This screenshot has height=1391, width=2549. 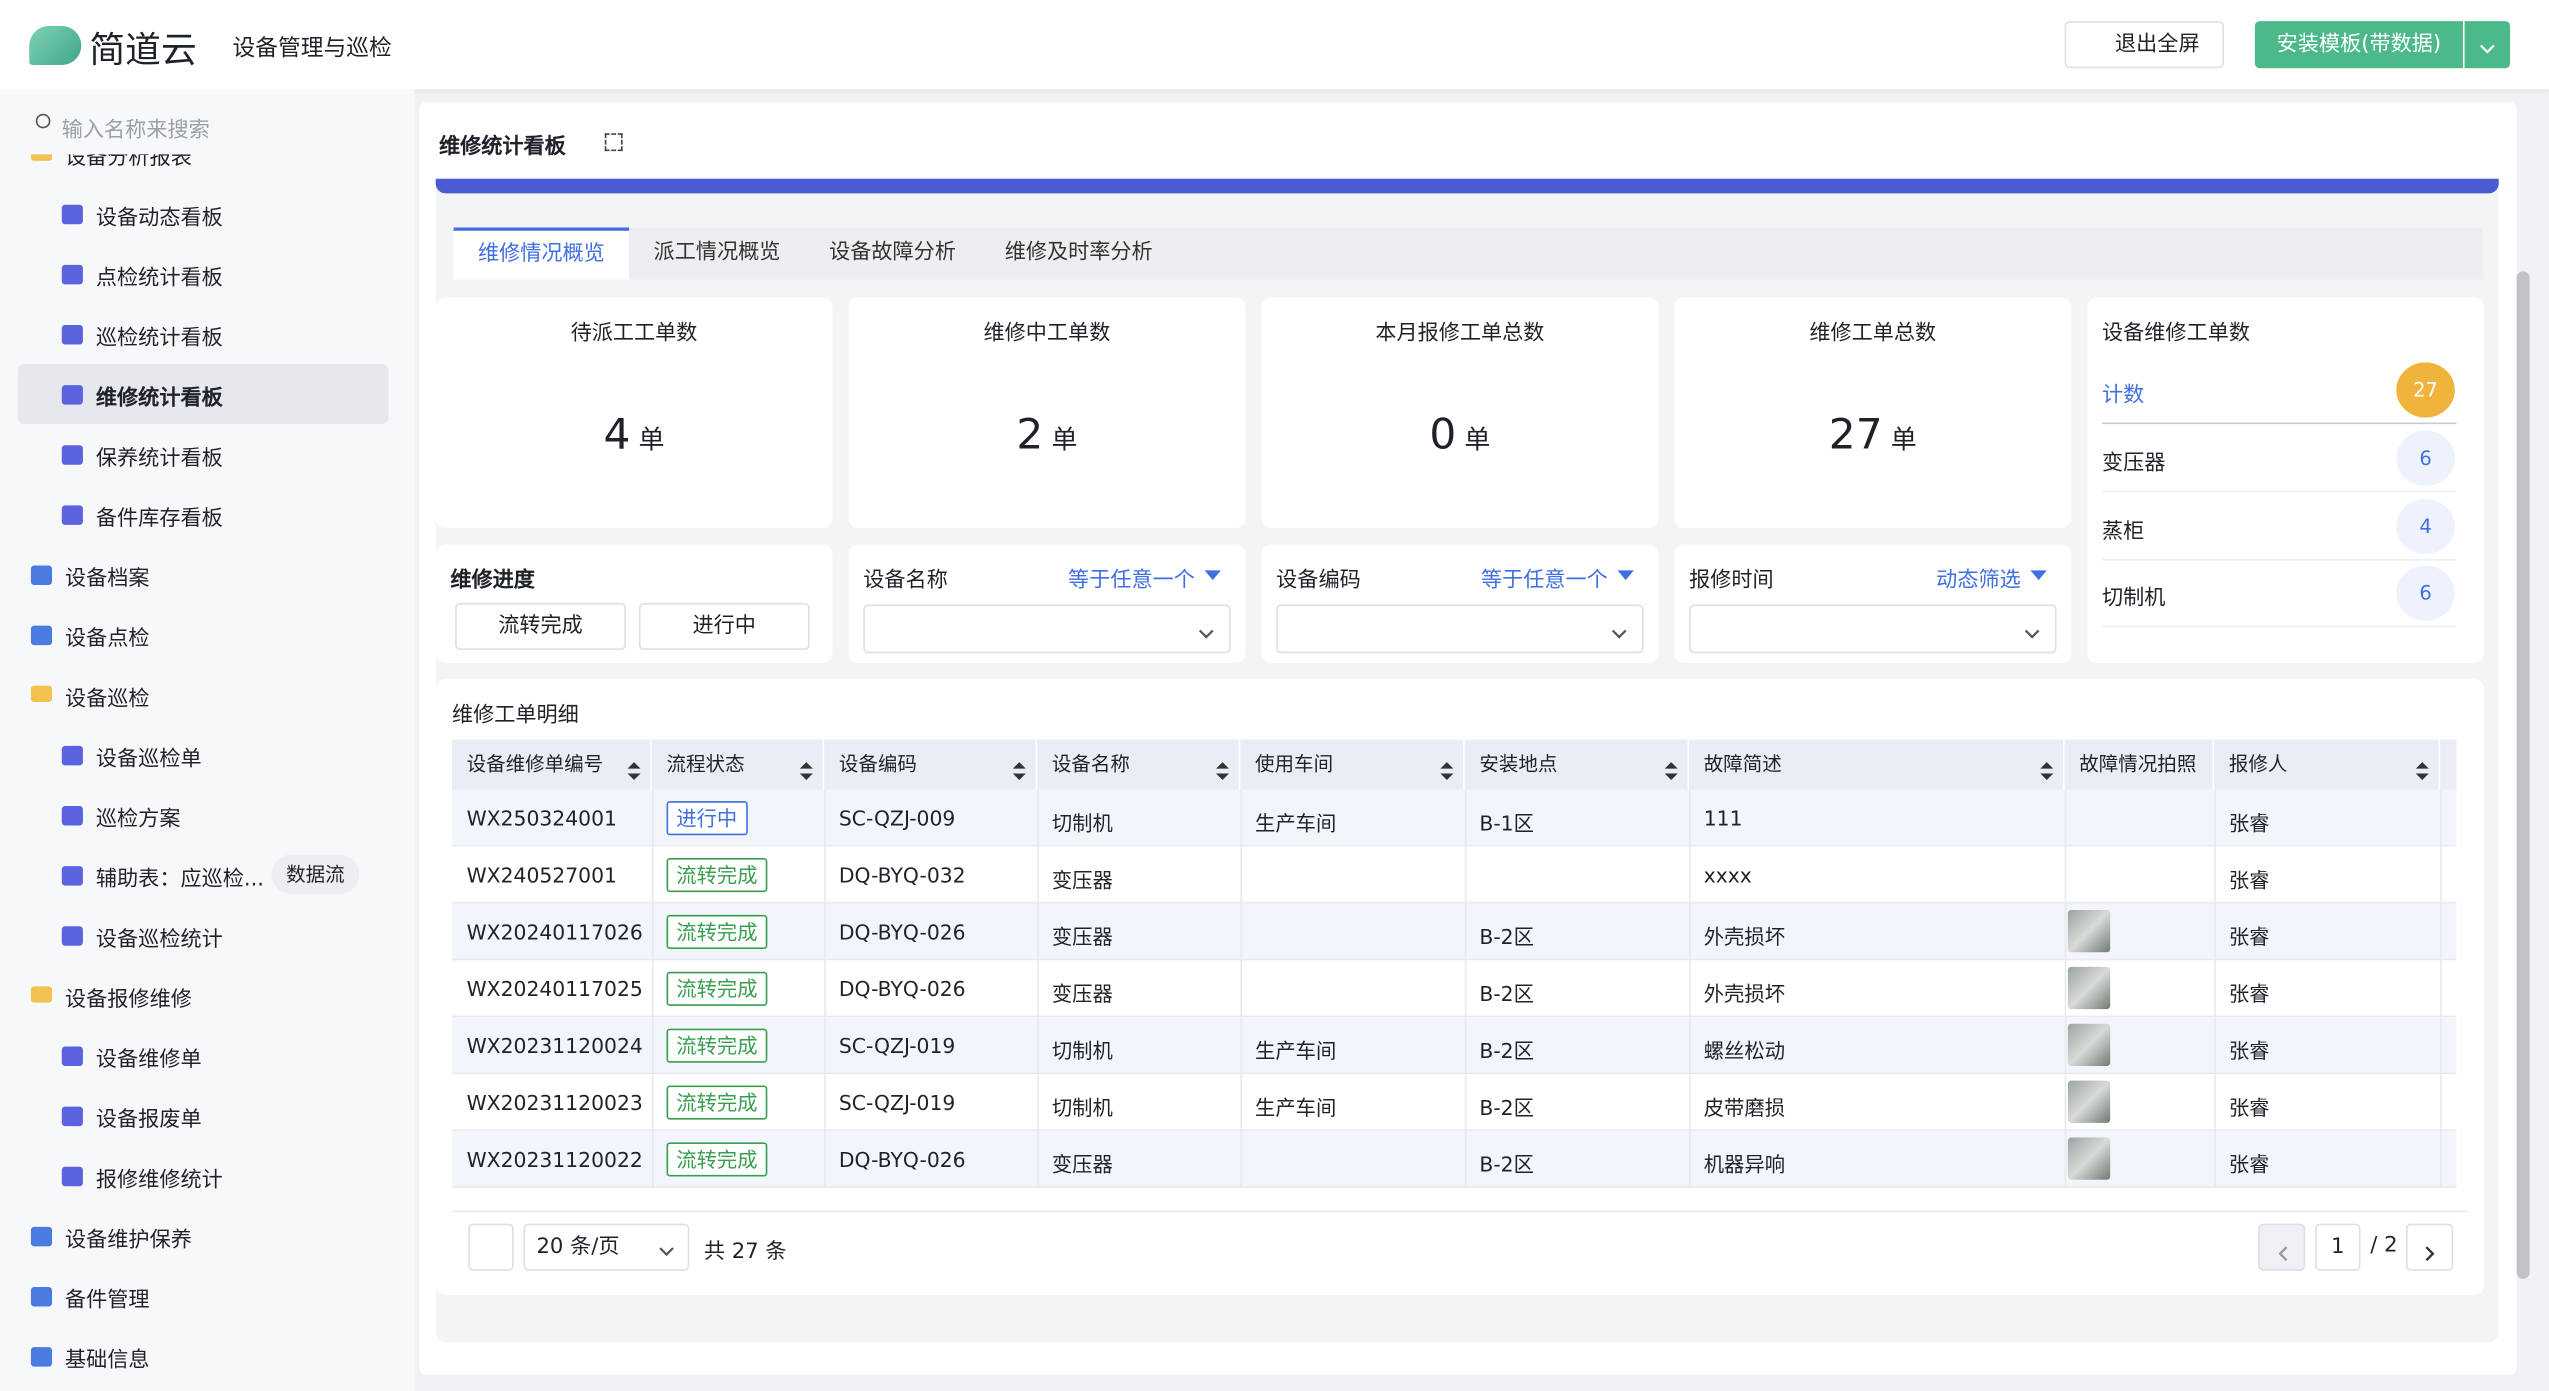 What do you see at coordinates (738, 764) in the screenshot?
I see `column-header: 流程状态` at bounding box center [738, 764].